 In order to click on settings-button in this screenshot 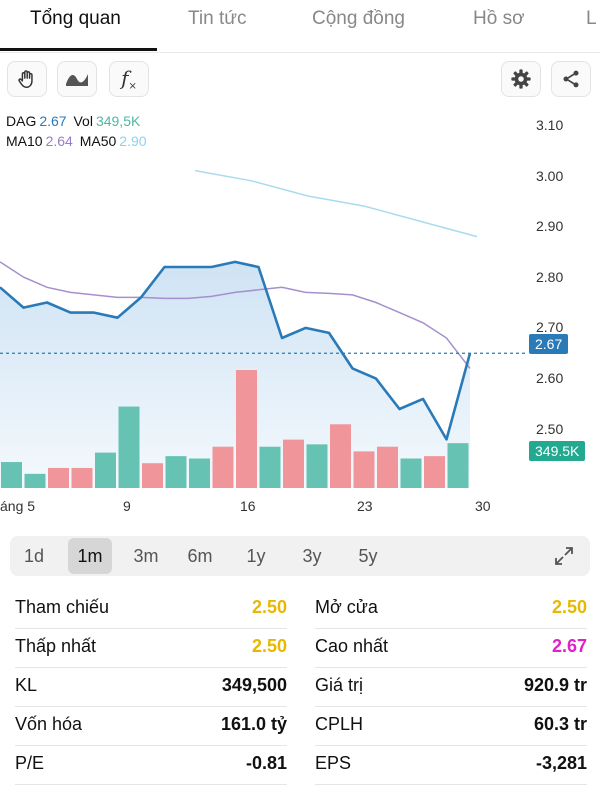, I will do `click(521, 79)`.